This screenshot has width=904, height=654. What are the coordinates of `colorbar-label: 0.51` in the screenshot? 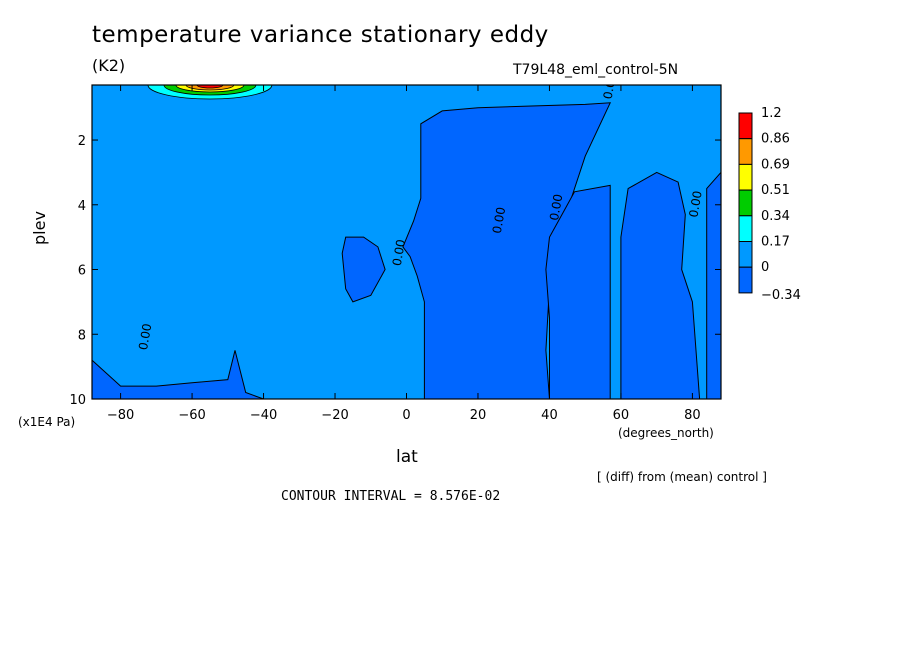 It's located at (775, 190).